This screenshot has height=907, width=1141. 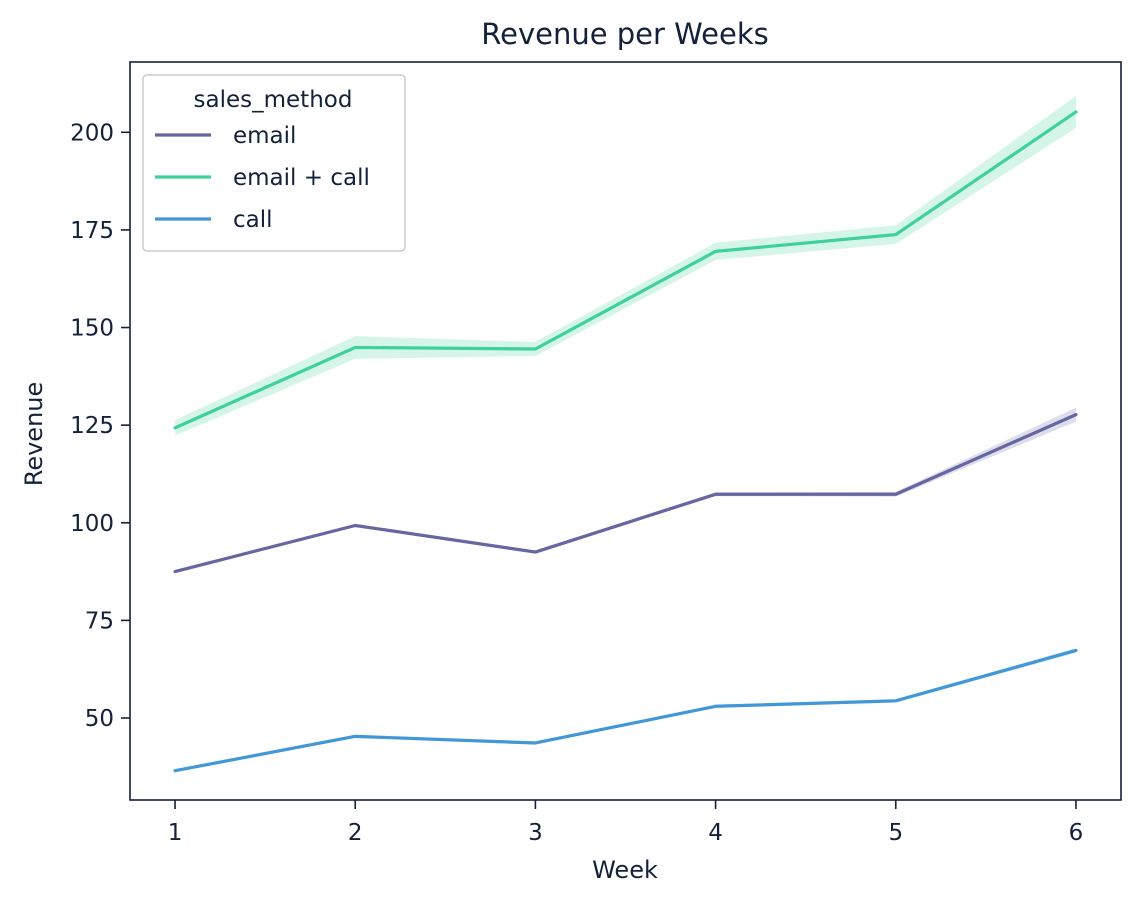 I want to click on x-tick-label: 2, so click(x=355, y=833).